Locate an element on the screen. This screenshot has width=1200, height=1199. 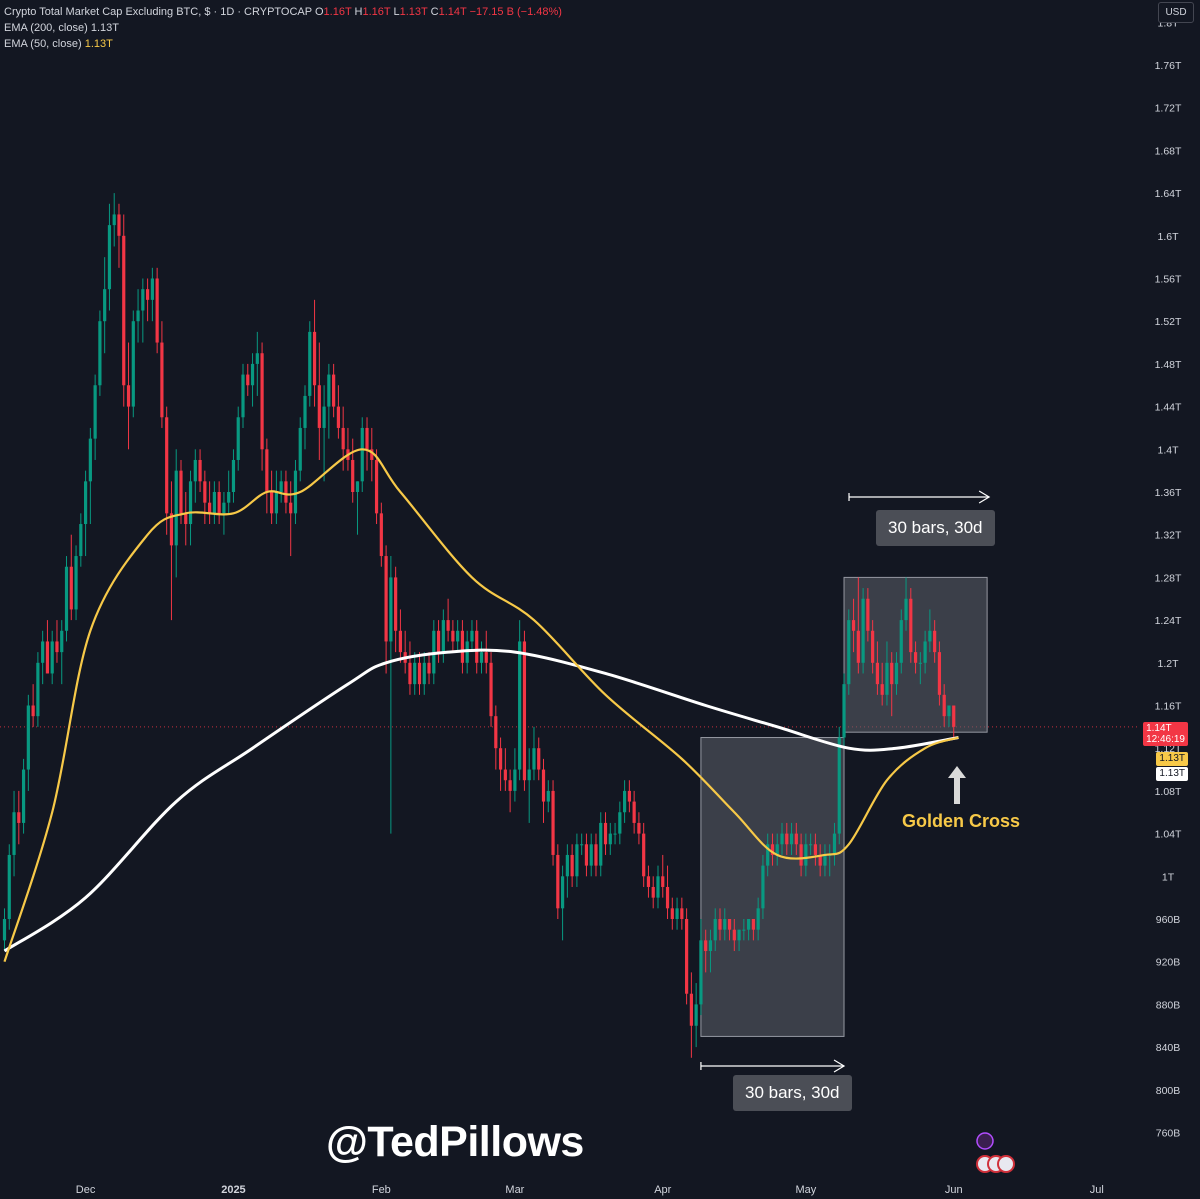
golden-cross-label: Golden Cross is located at coordinates (961, 821).